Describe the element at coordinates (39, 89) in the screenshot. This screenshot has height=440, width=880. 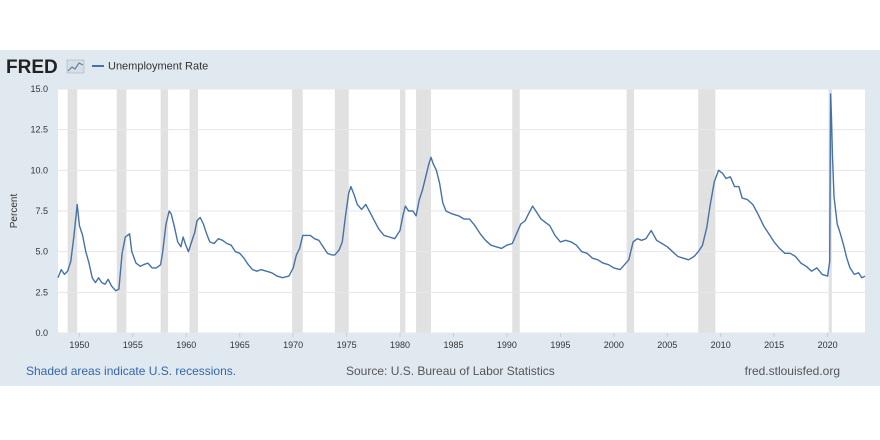
I see `y-tick-label: 15.0` at that location.